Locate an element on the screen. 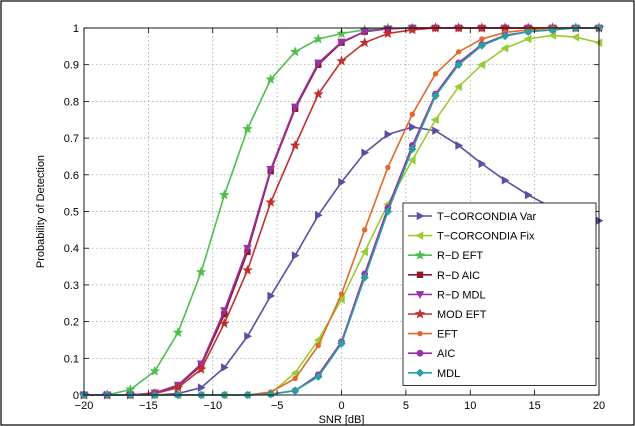  legend-label: MDL is located at coordinates (448, 374).